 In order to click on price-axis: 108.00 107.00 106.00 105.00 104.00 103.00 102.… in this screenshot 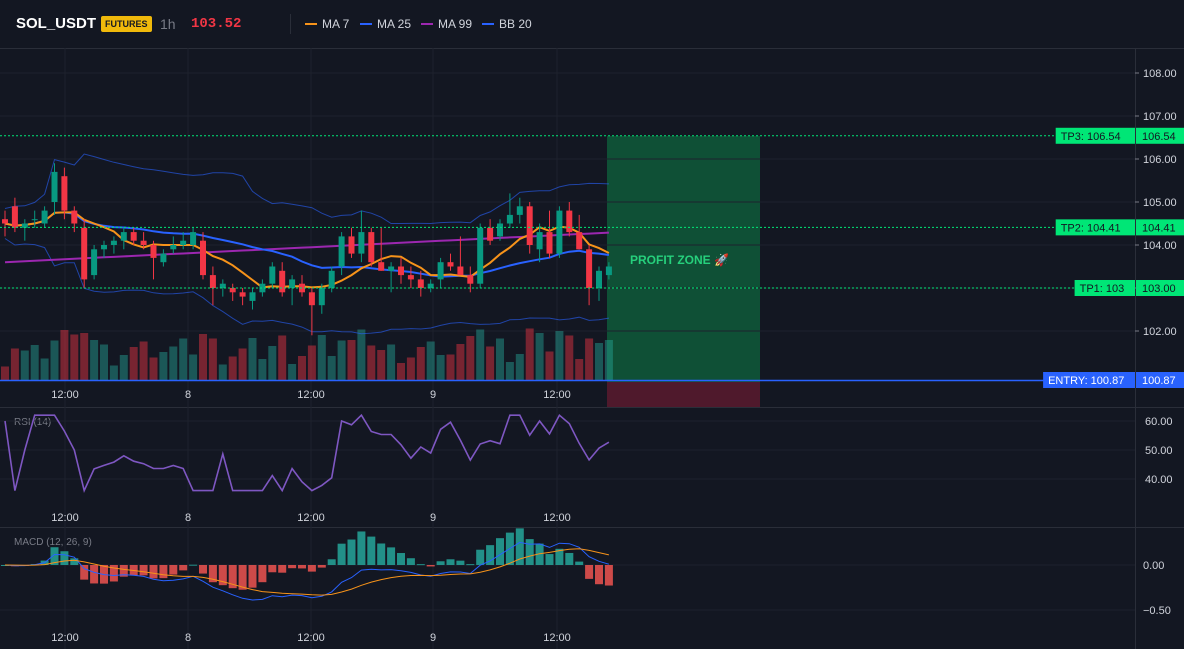, I will do `click(1156, 203)`.